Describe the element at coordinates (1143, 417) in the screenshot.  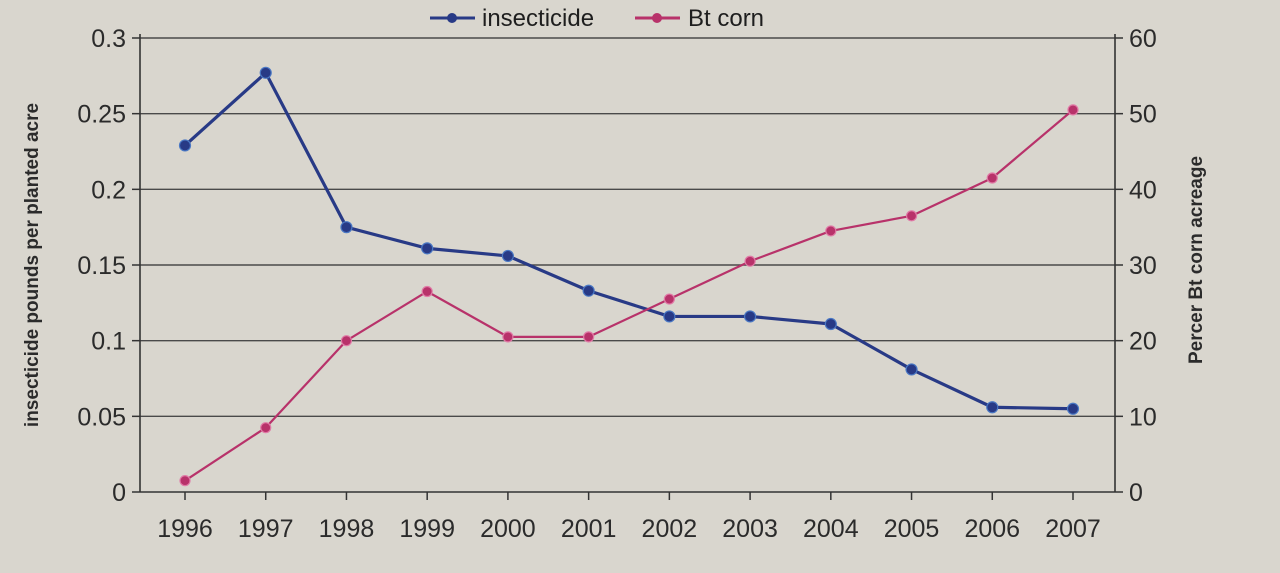
I see `y2-tick-label: 10` at that location.